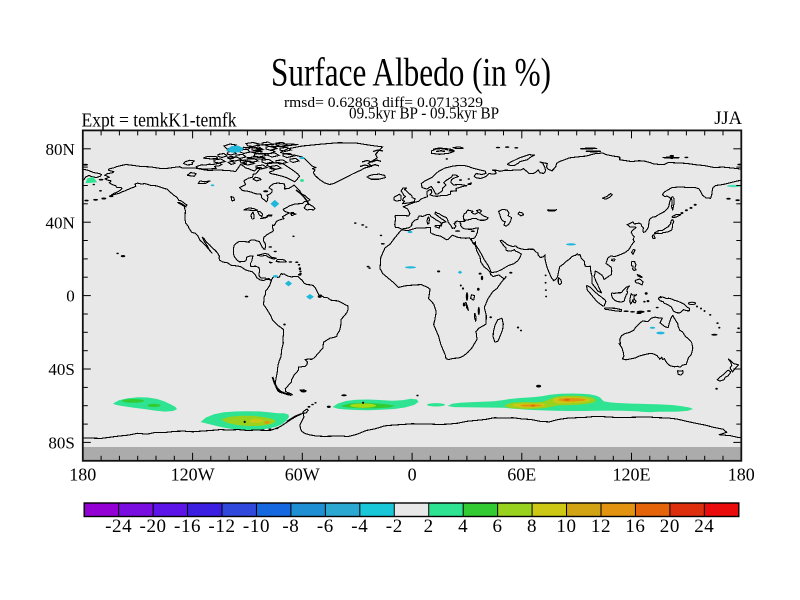 Image resolution: width=800 pixels, height=600 pixels. Describe the element at coordinates (424, 113) in the screenshot. I see `svg-text: 09.5kyr BP - 09.5kyr BP` at that location.